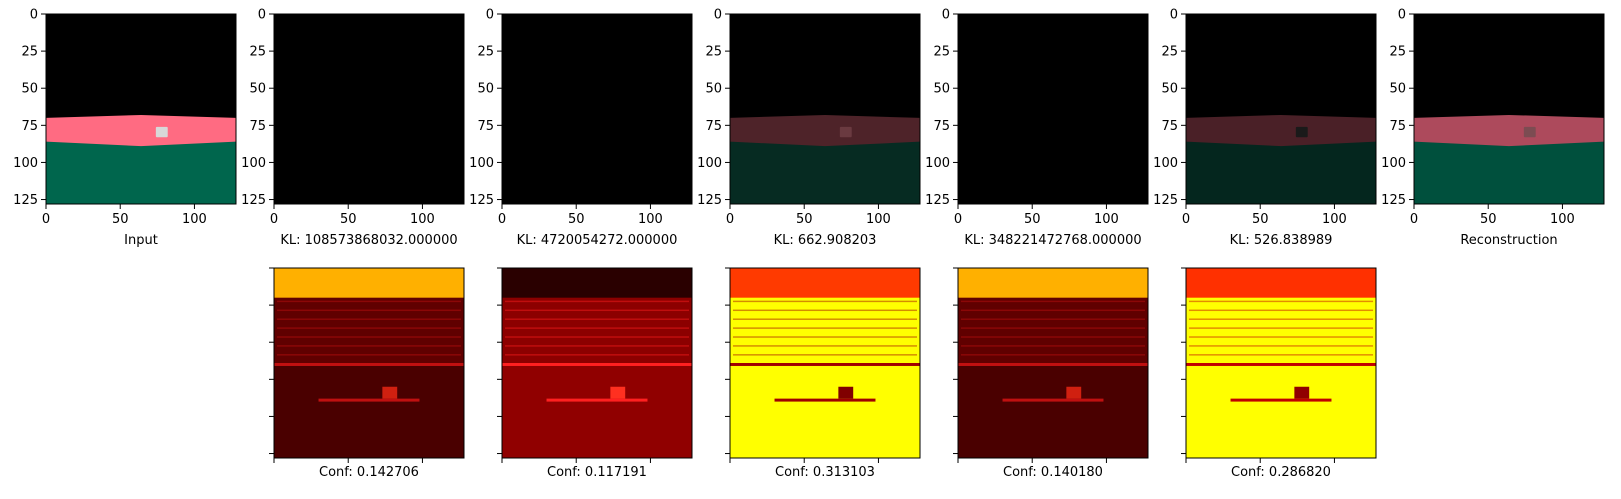  I want to click on top-ytick-label-2-0: 0, so click(490, 15).